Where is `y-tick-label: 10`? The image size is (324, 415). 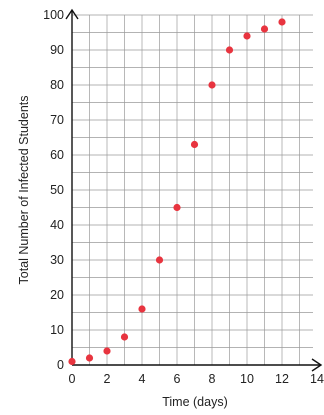
y-tick-label: 10 is located at coordinates (57, 330).